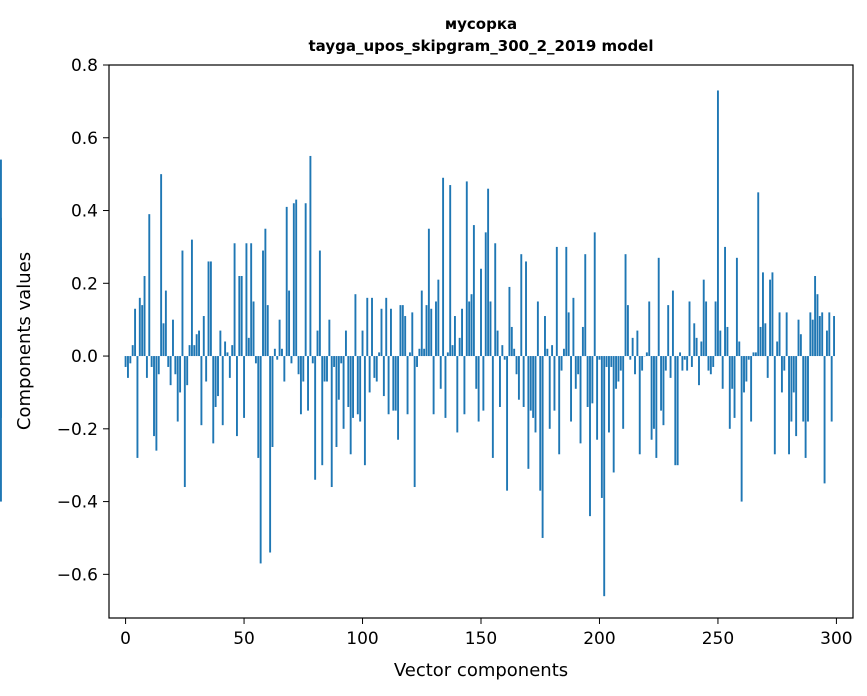 The height and width of the screenshot is (696, 867). I want to click on chart-subtitle: tayga_upos_skipgram_300_2_2019 model, so click(481, 46).